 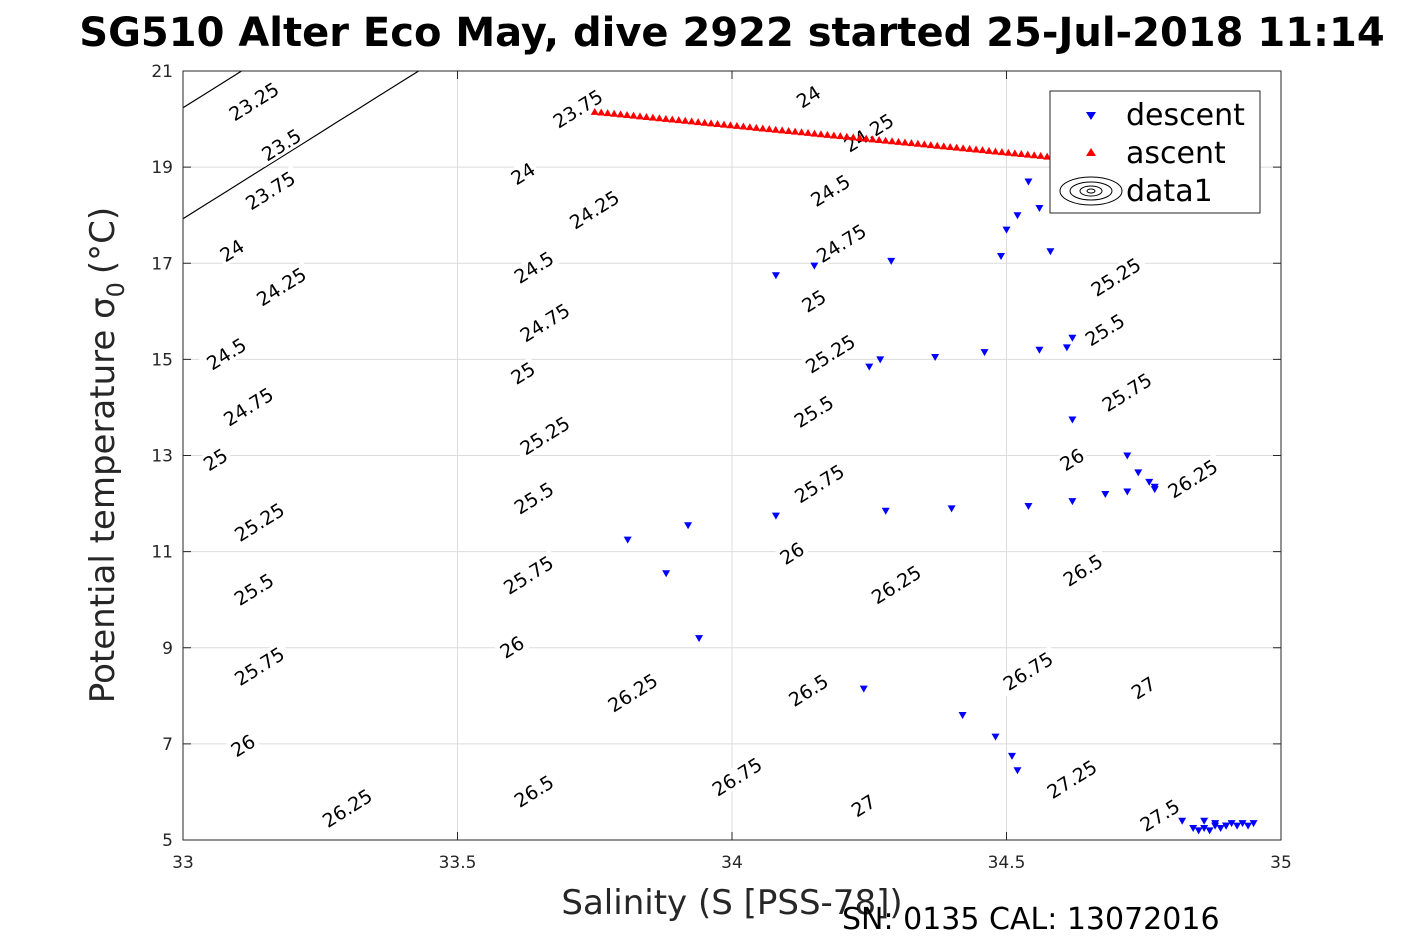 I want to click on y-tick-label: 17, so click(x=162, y=264).